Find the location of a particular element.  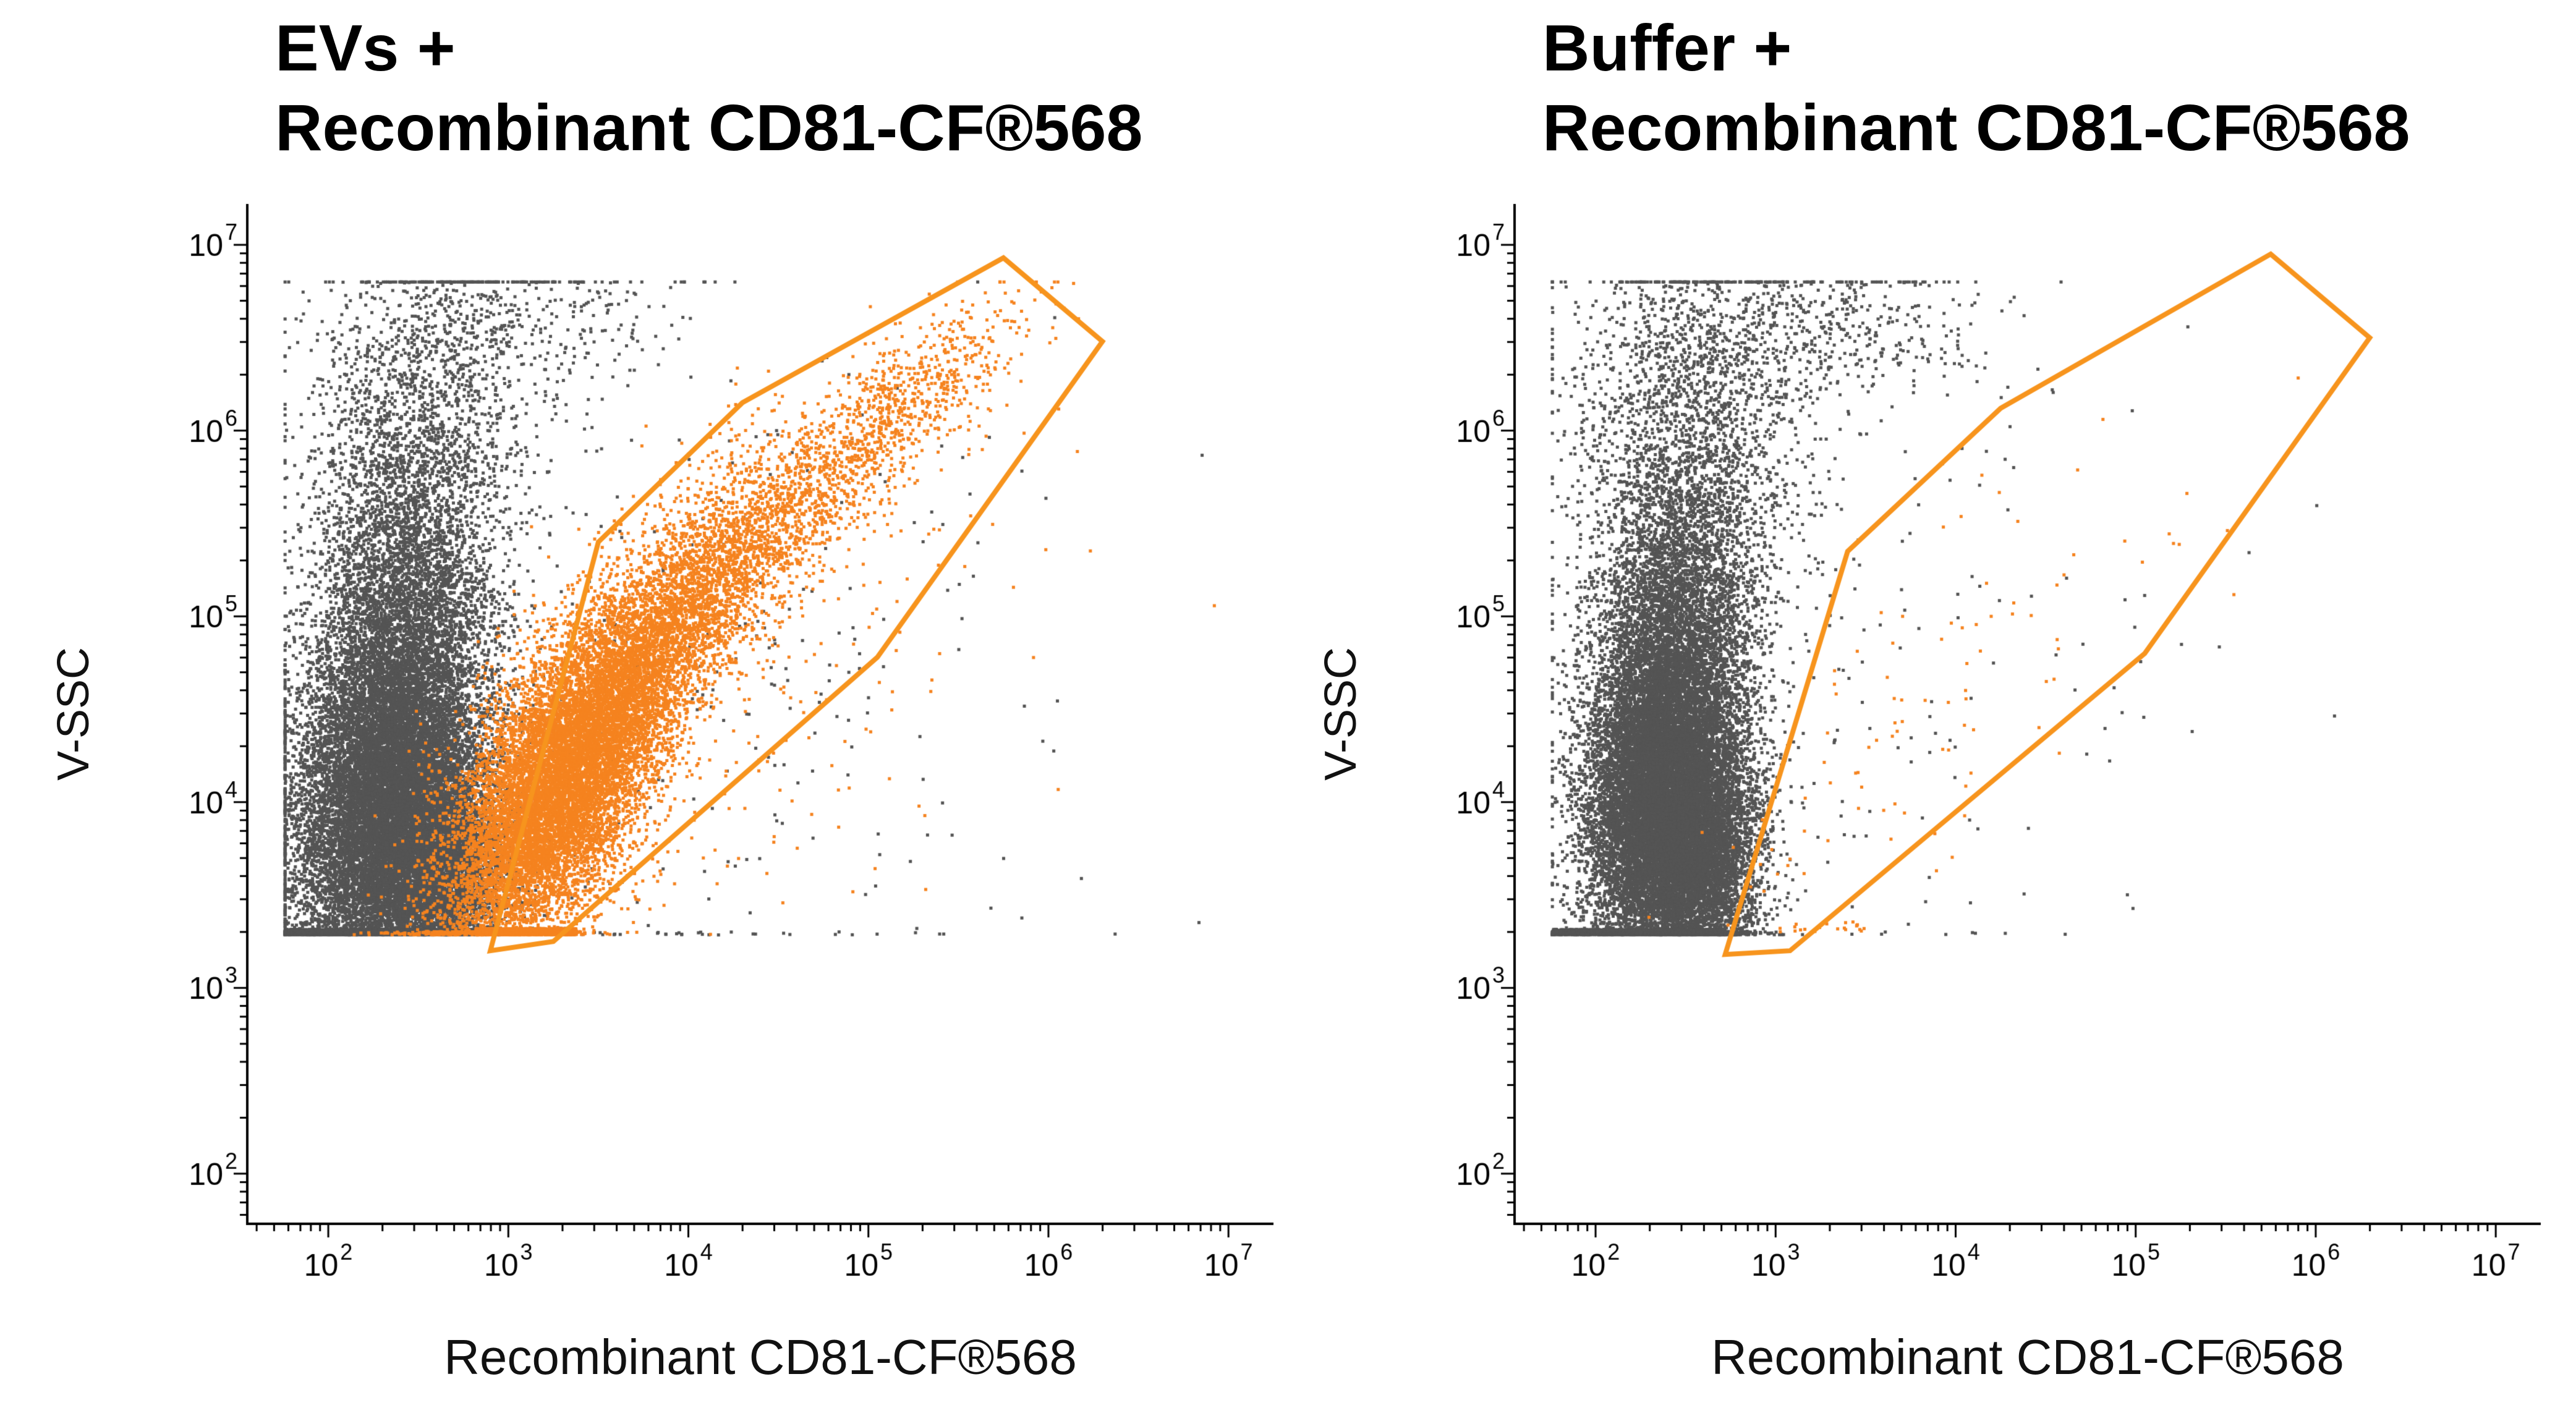

plot-title-evs: EVs + Recombinant CD81-CF®568 is located at coordinates (708, 89).